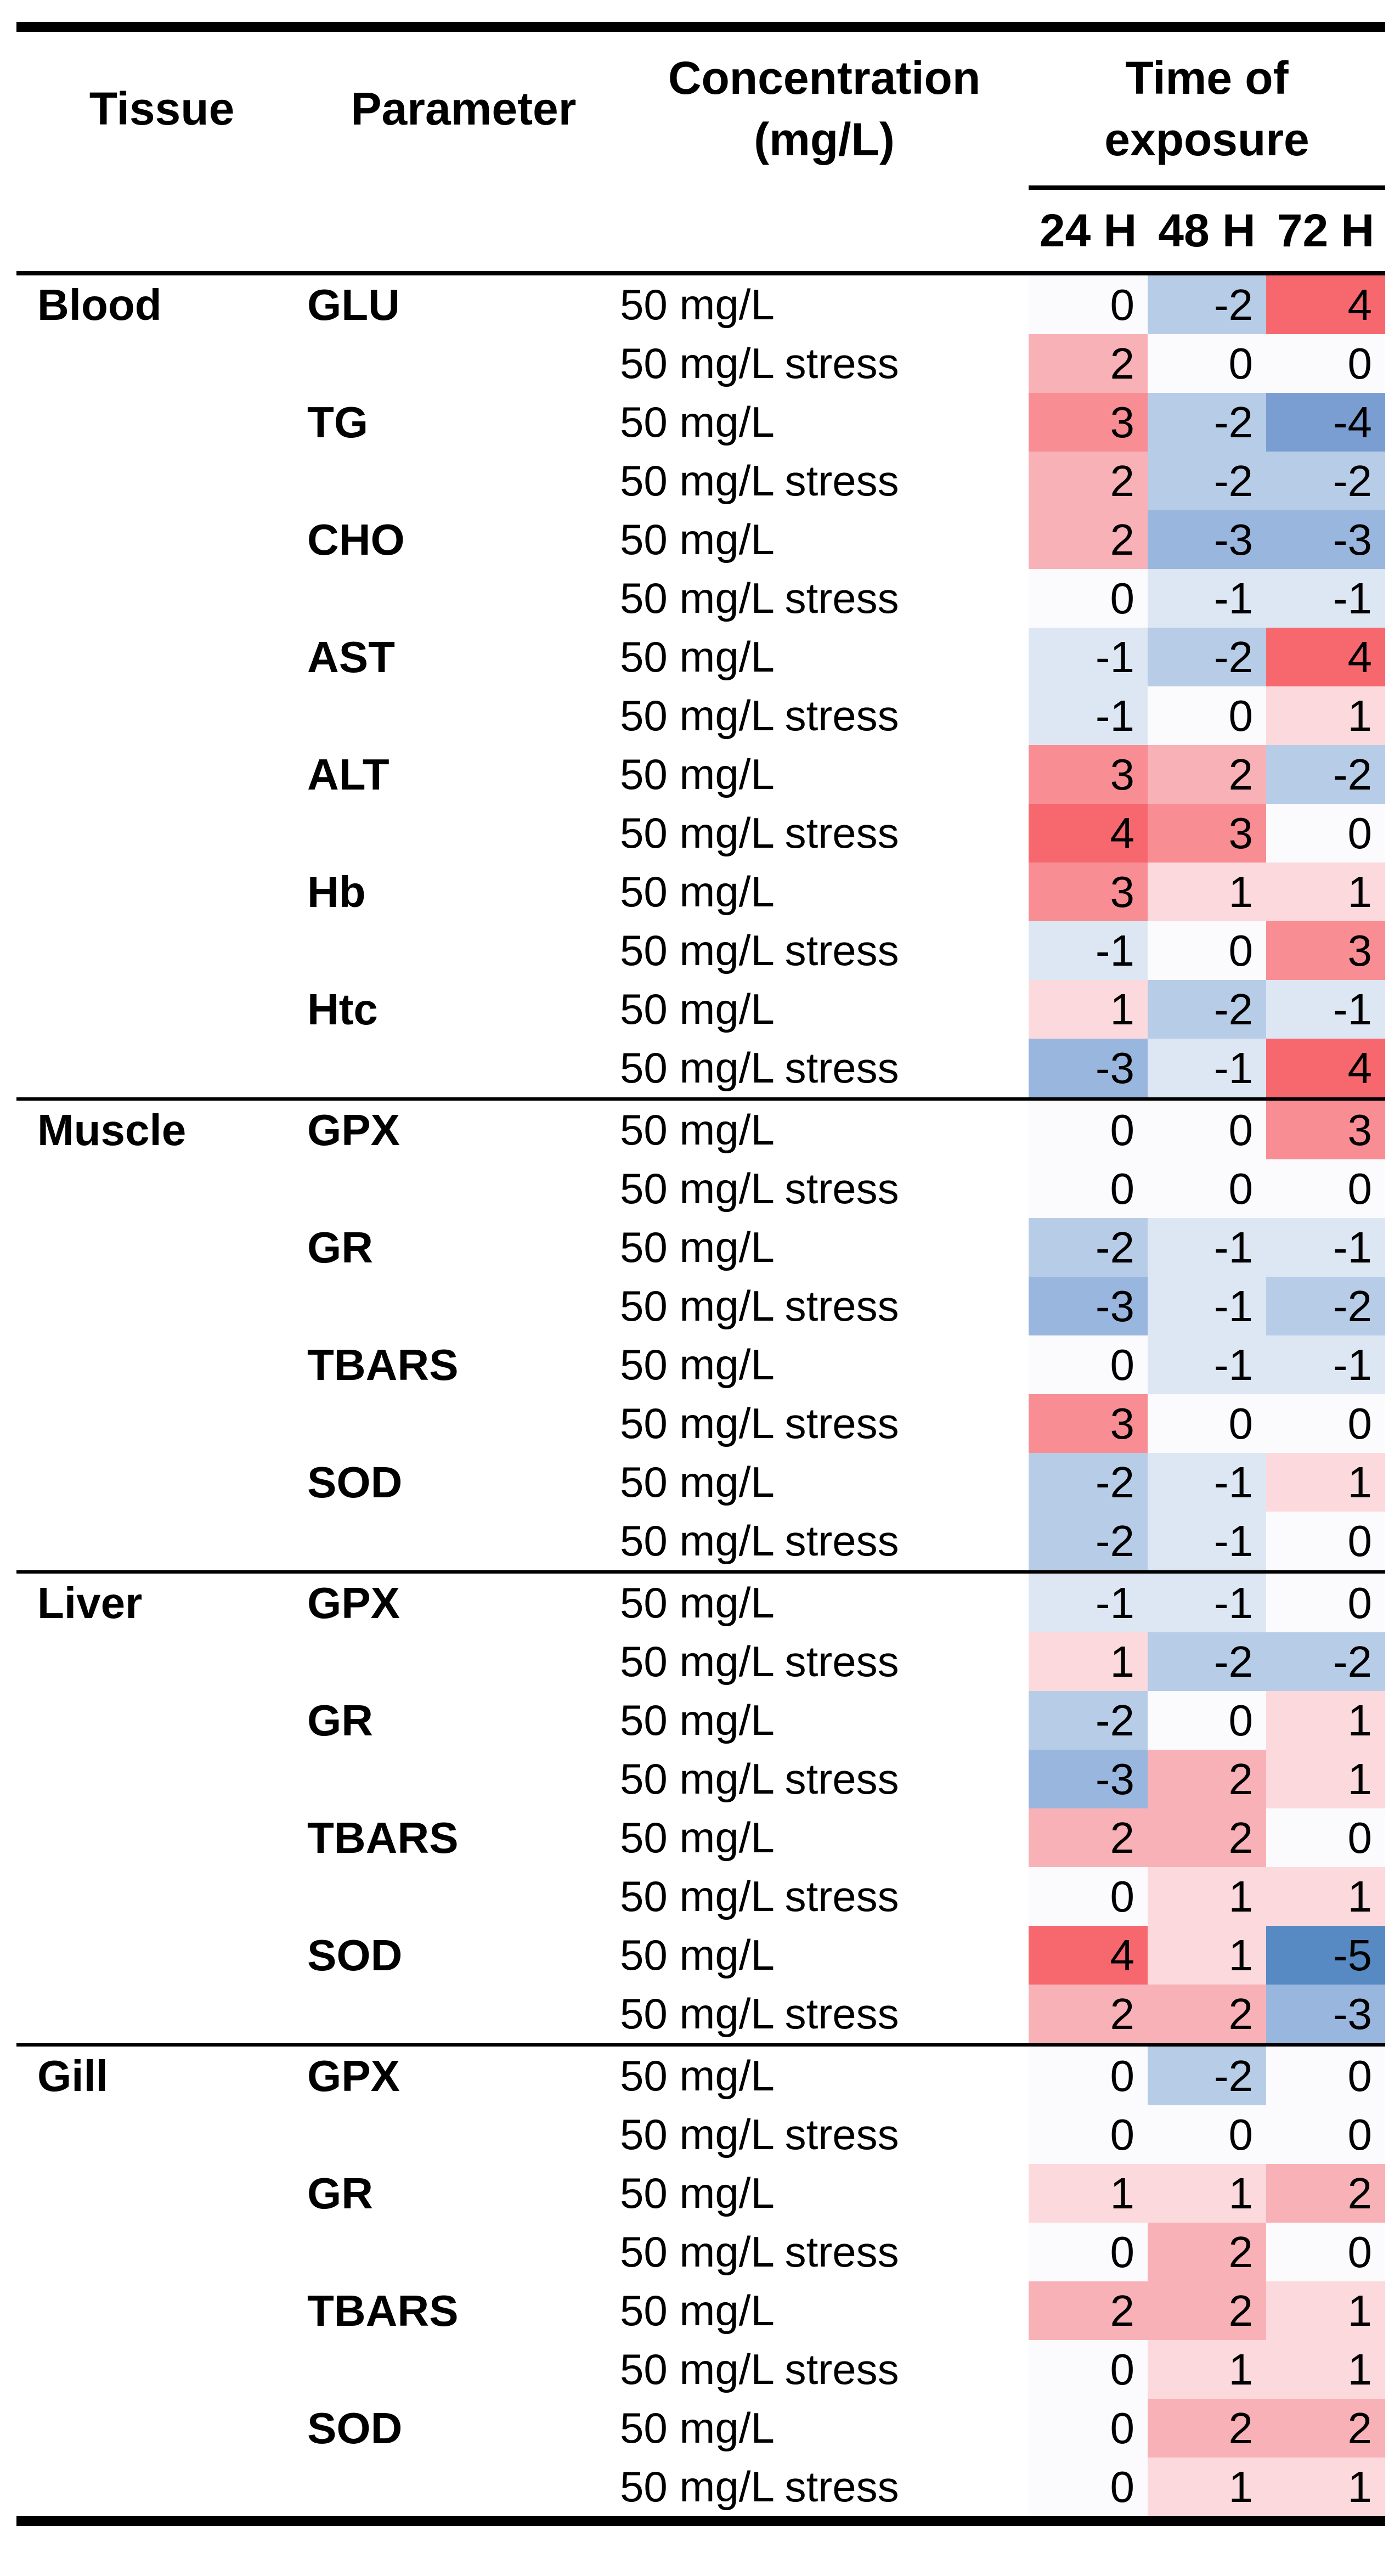 The height and width of the screenshot is (2576, 1400). What do you see at coordinates (700, 1956) in the screenshot?
I see `table-row: SOD 50 mg/L 4 1 -5` at bounding box center [700, 1956].